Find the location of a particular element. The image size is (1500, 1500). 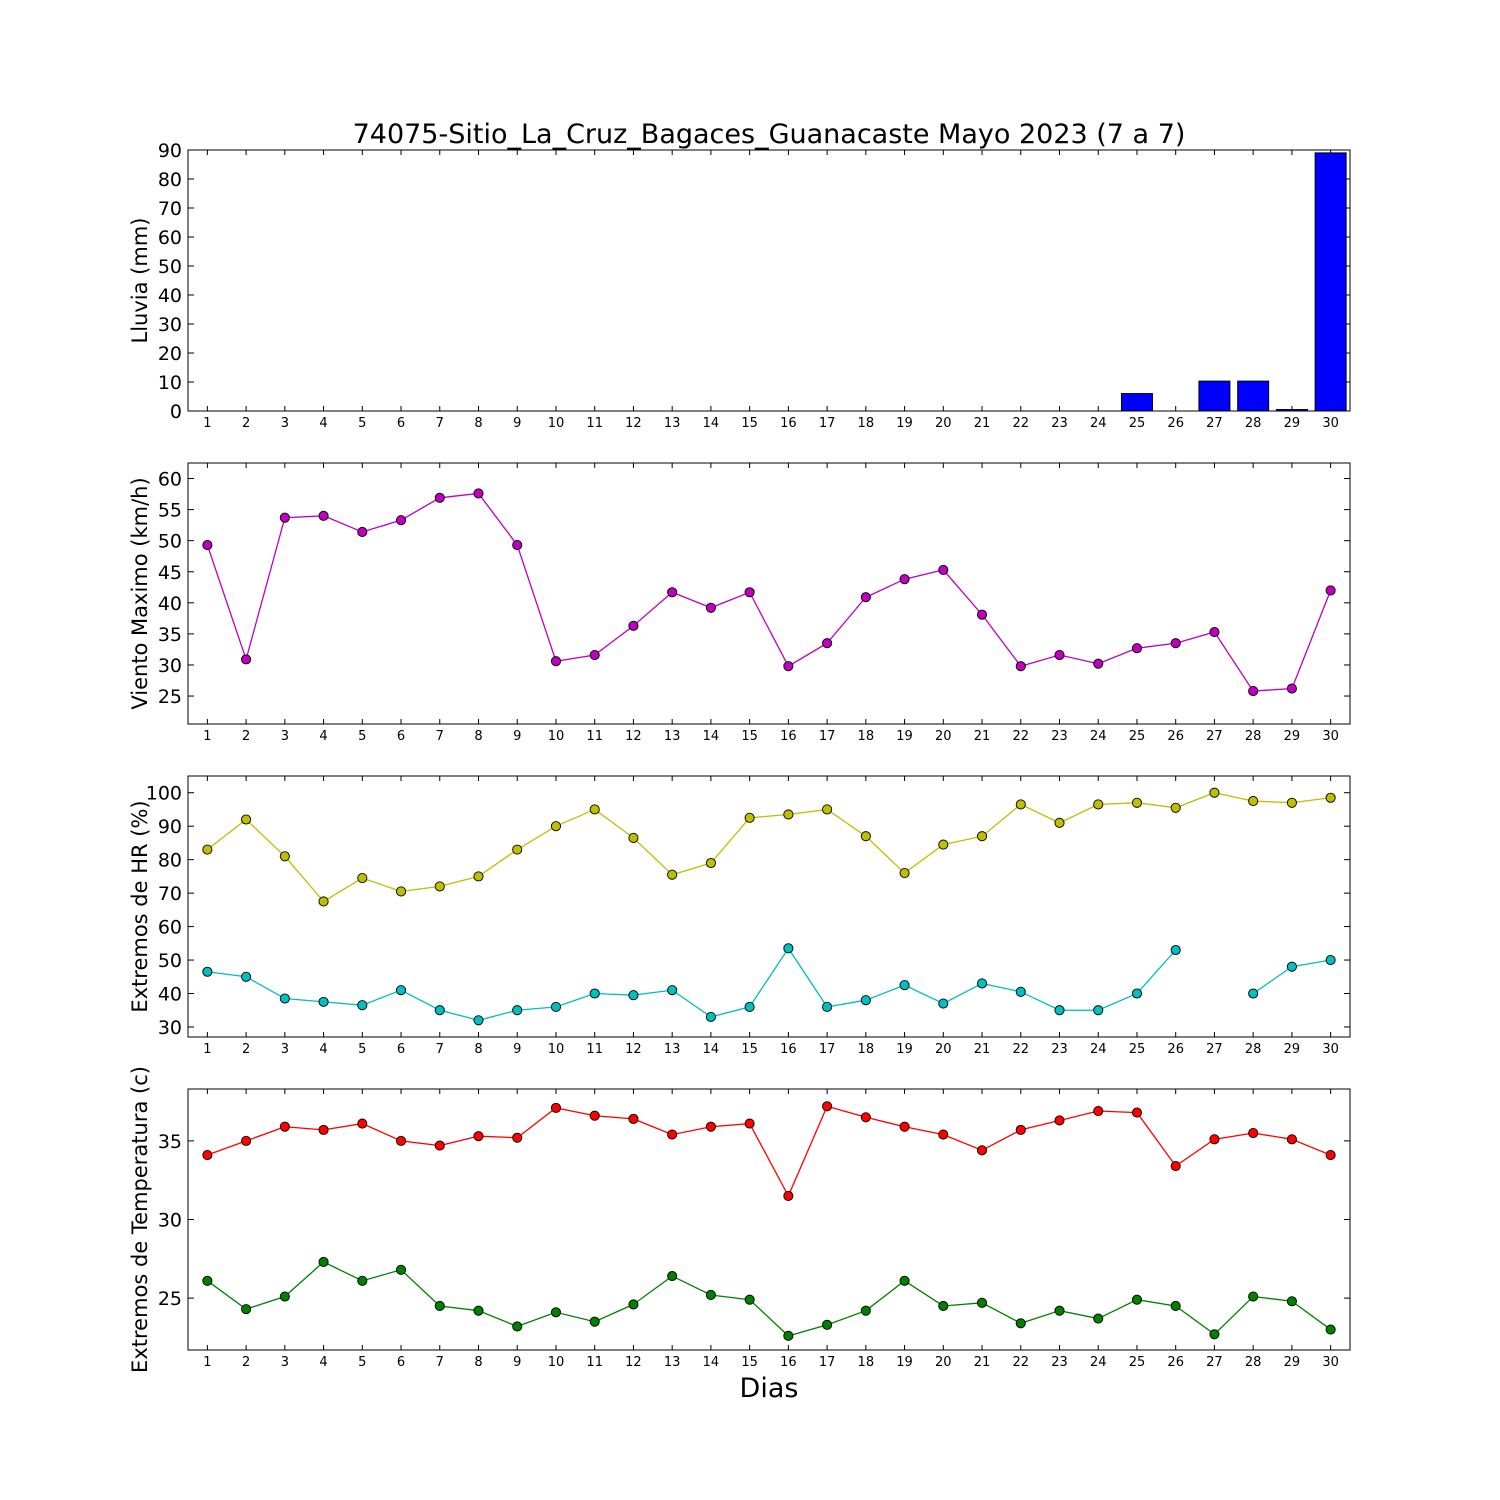

x-tick-label: 6 is located at coordinates (401, 1049).